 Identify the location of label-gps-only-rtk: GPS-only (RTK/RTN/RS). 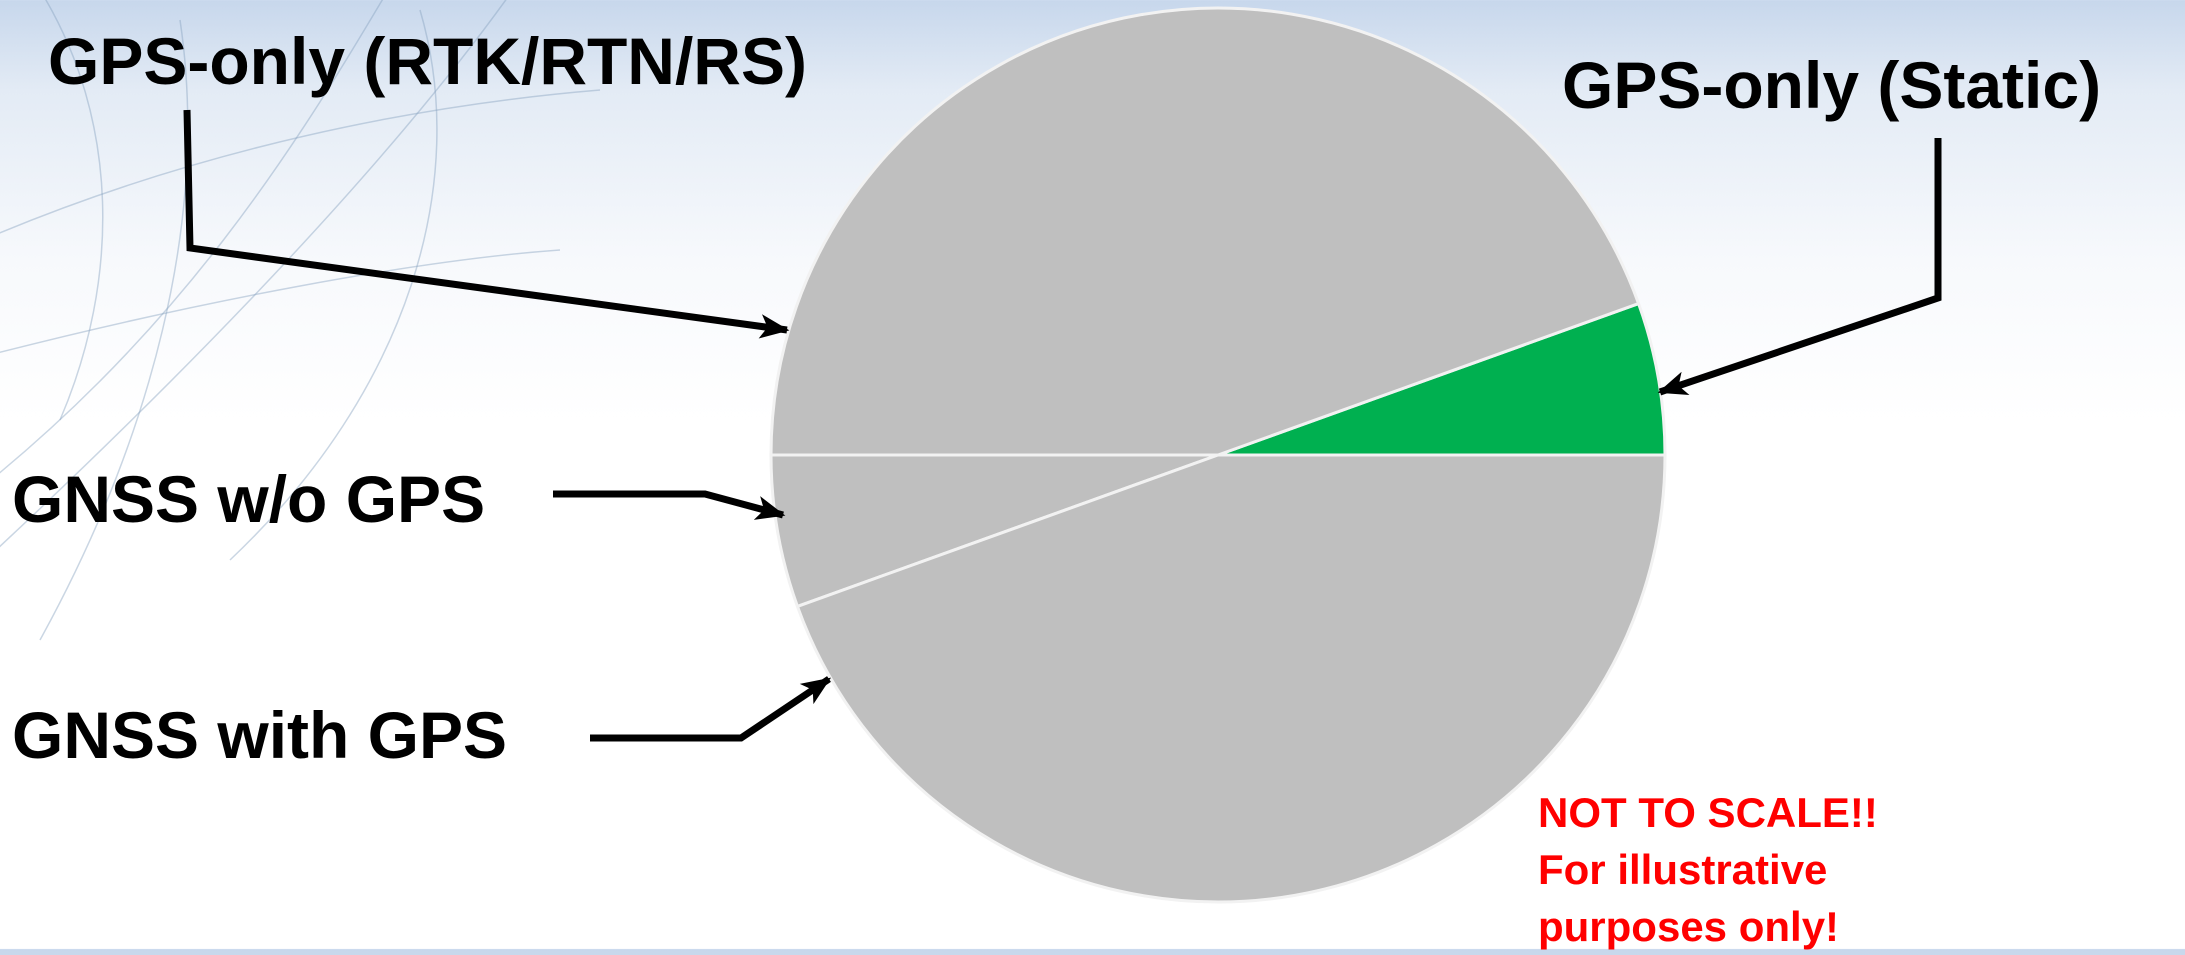
(427, 61).